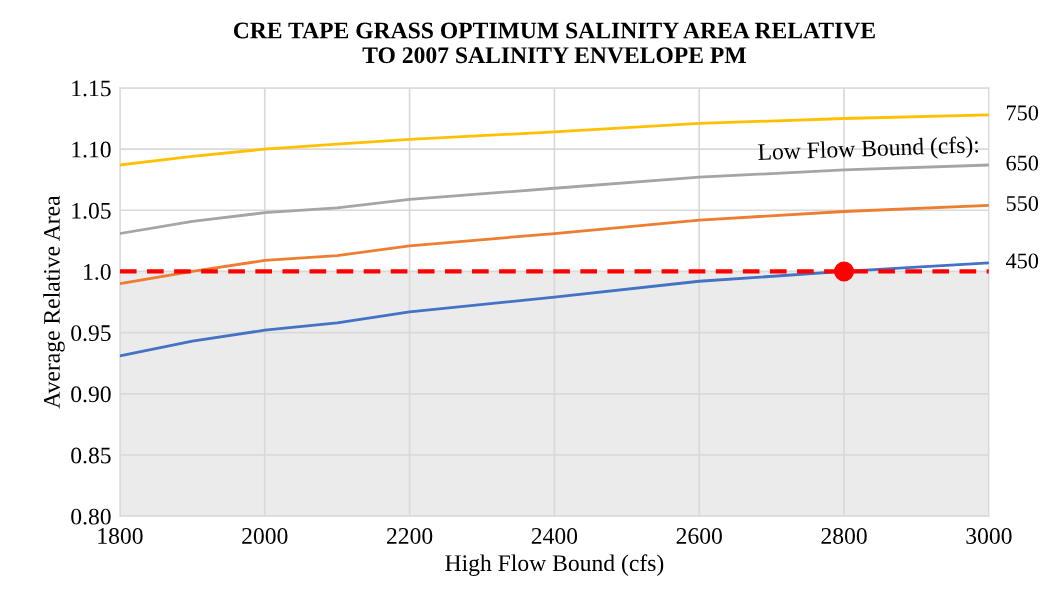 The image size is (1052, 594). Describe the element at coordinates (91, 455) in the screenshot. I see `y-tick-label: 0.85` at that location.